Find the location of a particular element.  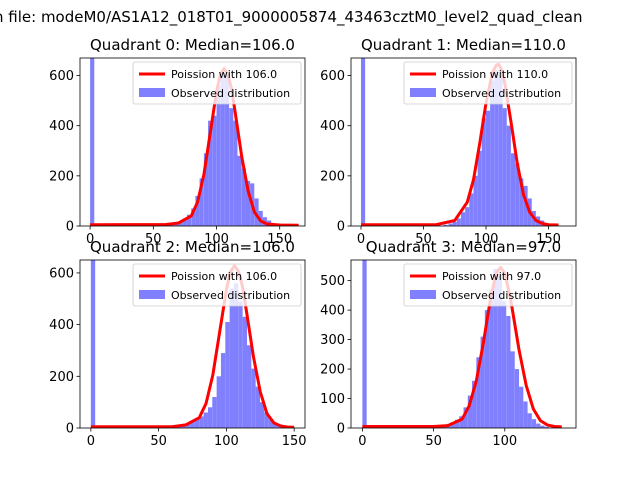

quadrant-2-frame is located at coordinates (192, 344).